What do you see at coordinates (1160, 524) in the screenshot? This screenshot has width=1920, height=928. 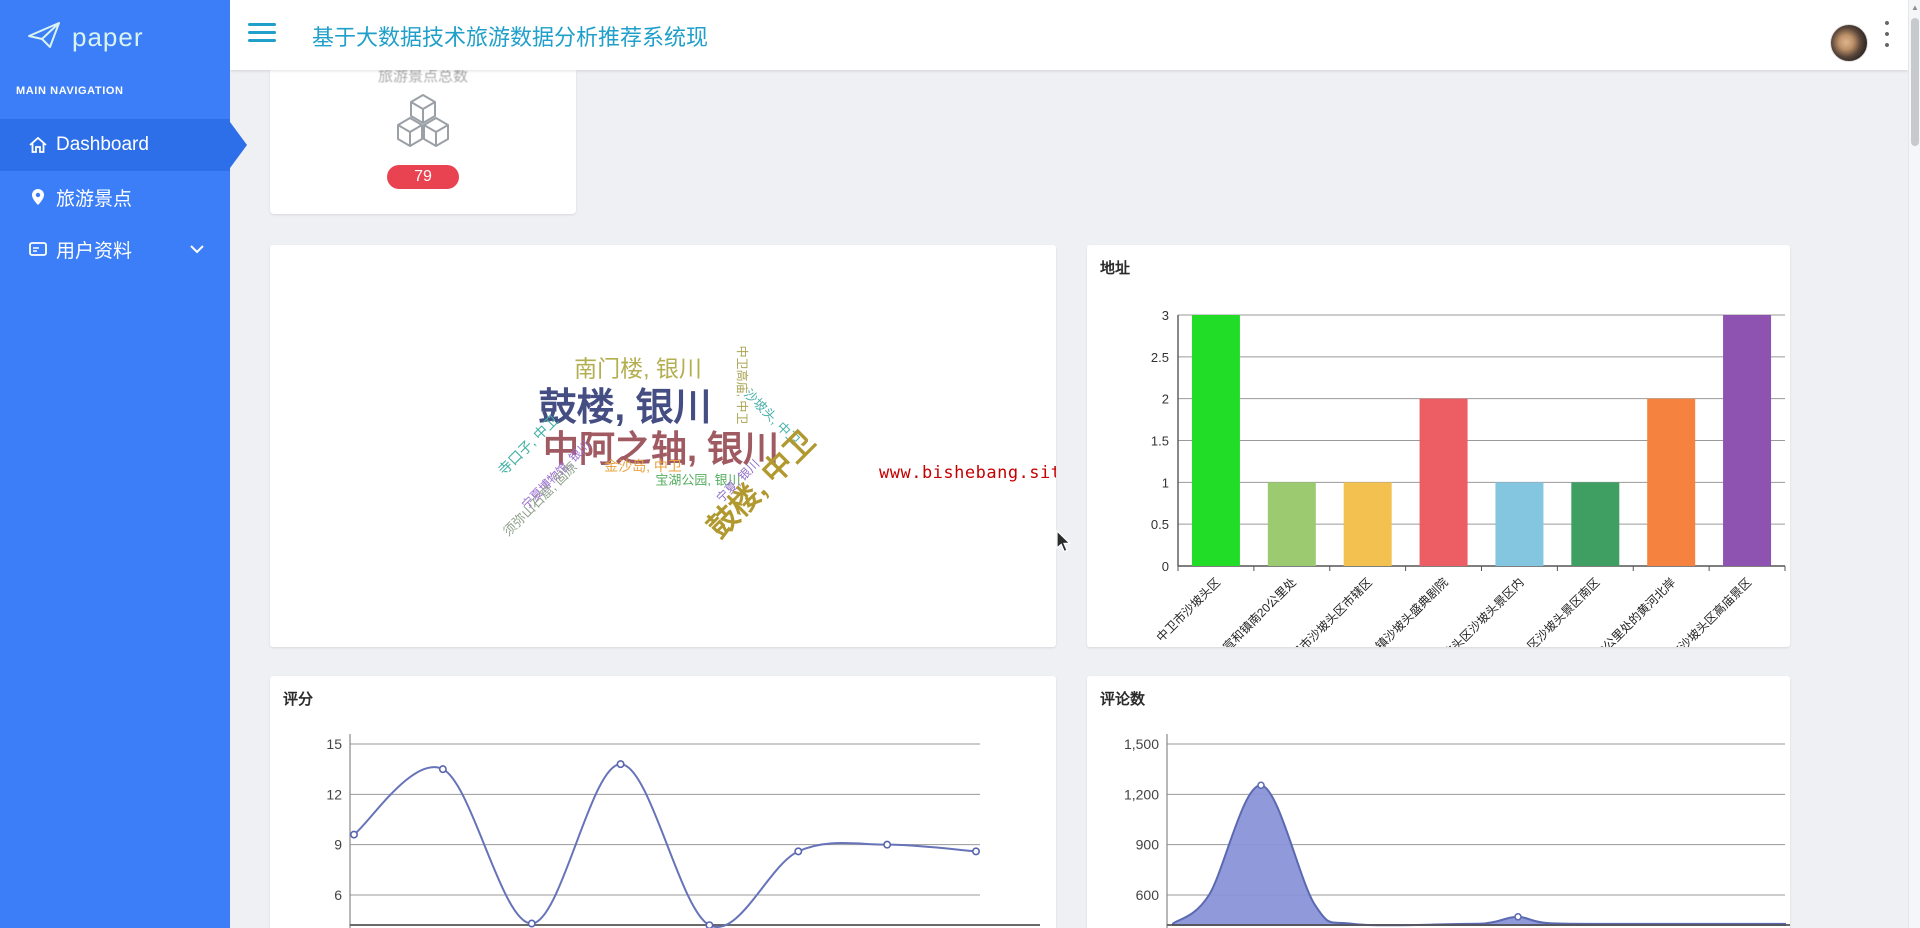 I see `svg-text: 0.5` at bounding box center [1160, 524].